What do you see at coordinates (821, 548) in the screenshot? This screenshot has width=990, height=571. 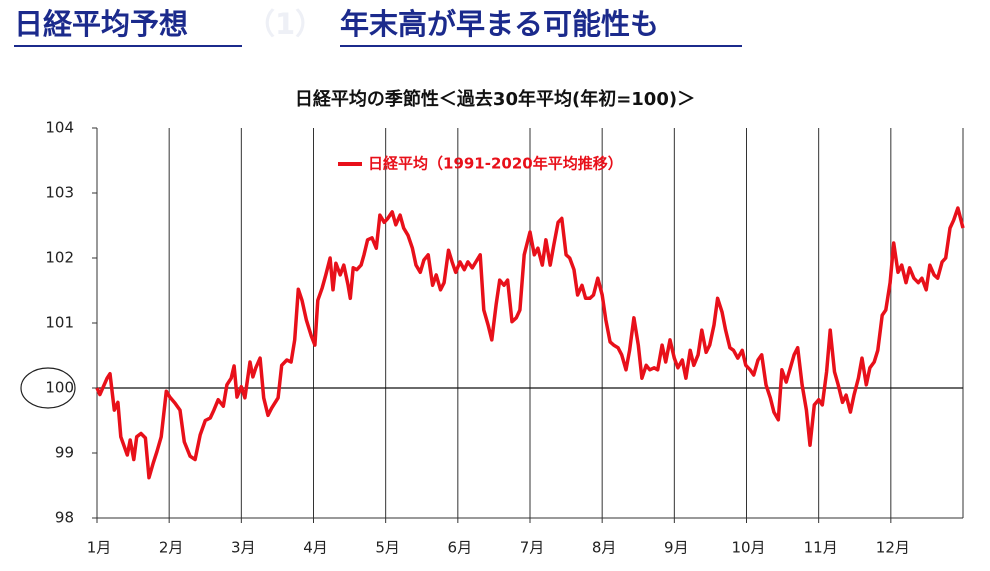 I see `x-tick-label: 11月` at bounding box center [821, 548].